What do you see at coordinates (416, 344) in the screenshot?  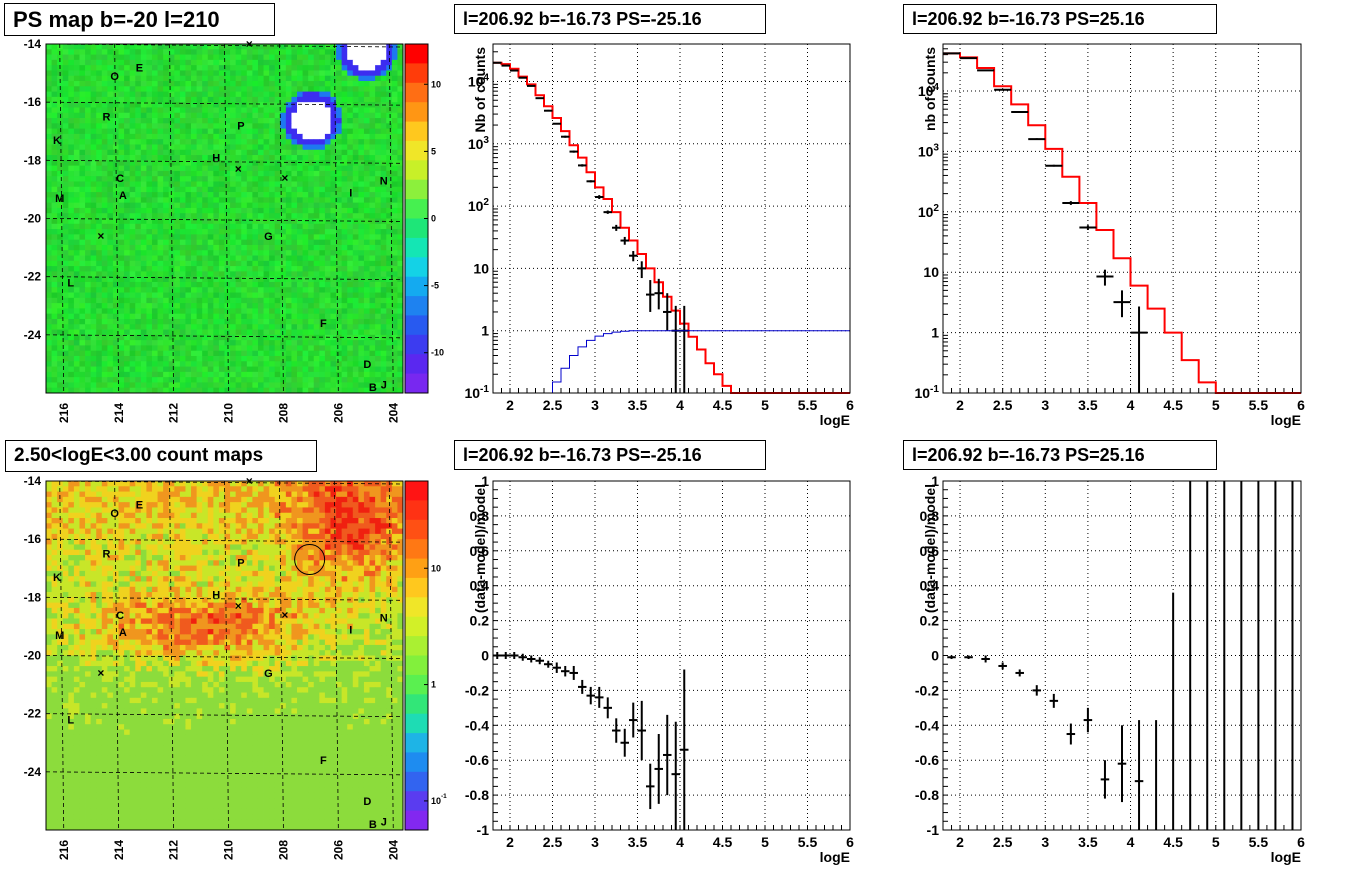 I see `colorbar-segment` at bounding box center [416, 344].